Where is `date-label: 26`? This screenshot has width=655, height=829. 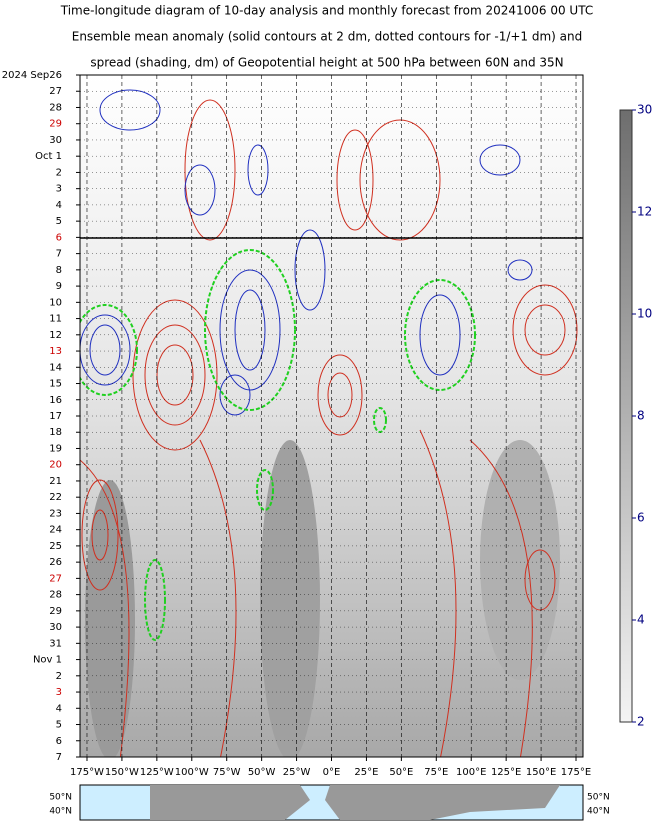
date-label: 26 is located at coordinates (55, 562).